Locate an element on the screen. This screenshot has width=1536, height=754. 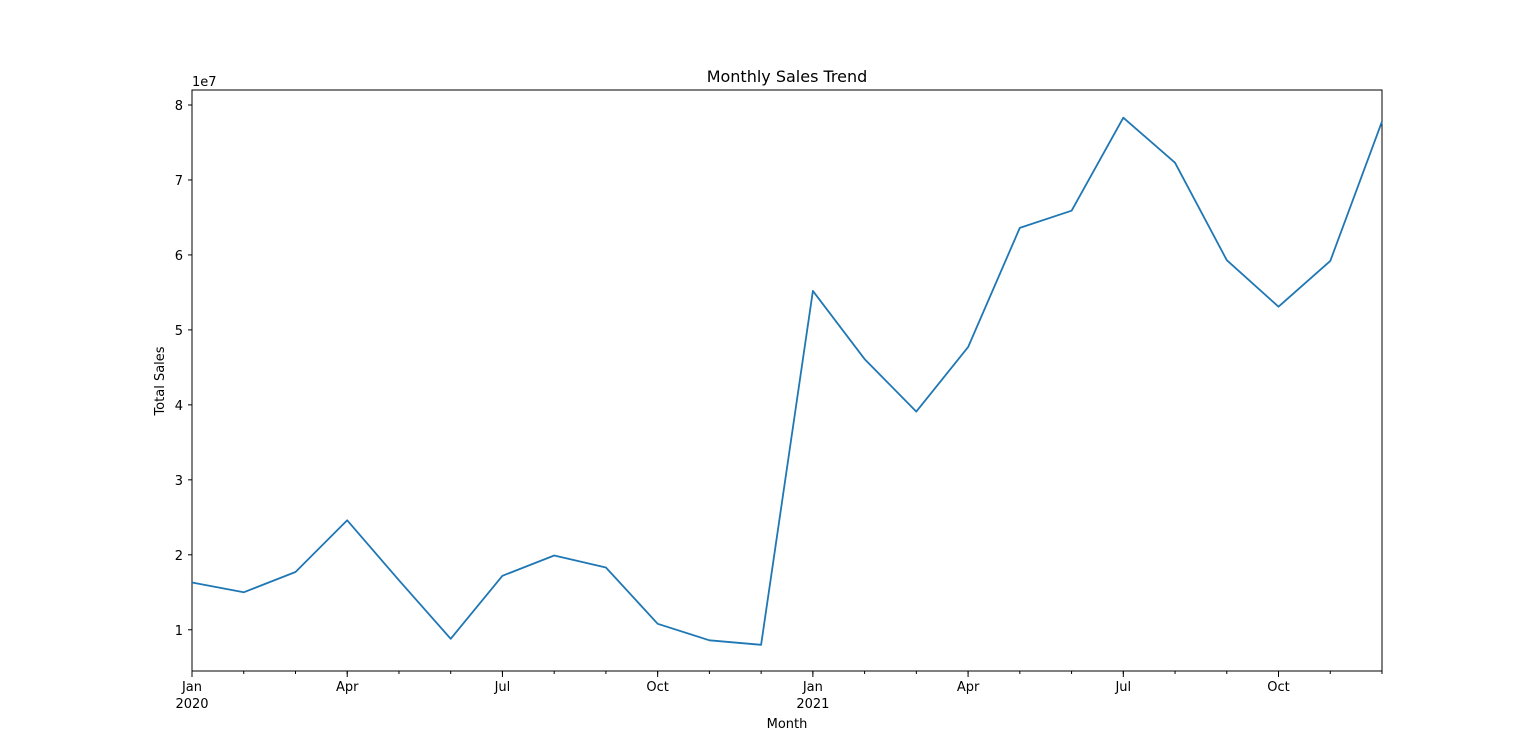
x-axis-label: Month is located at coordinates (787, 724).